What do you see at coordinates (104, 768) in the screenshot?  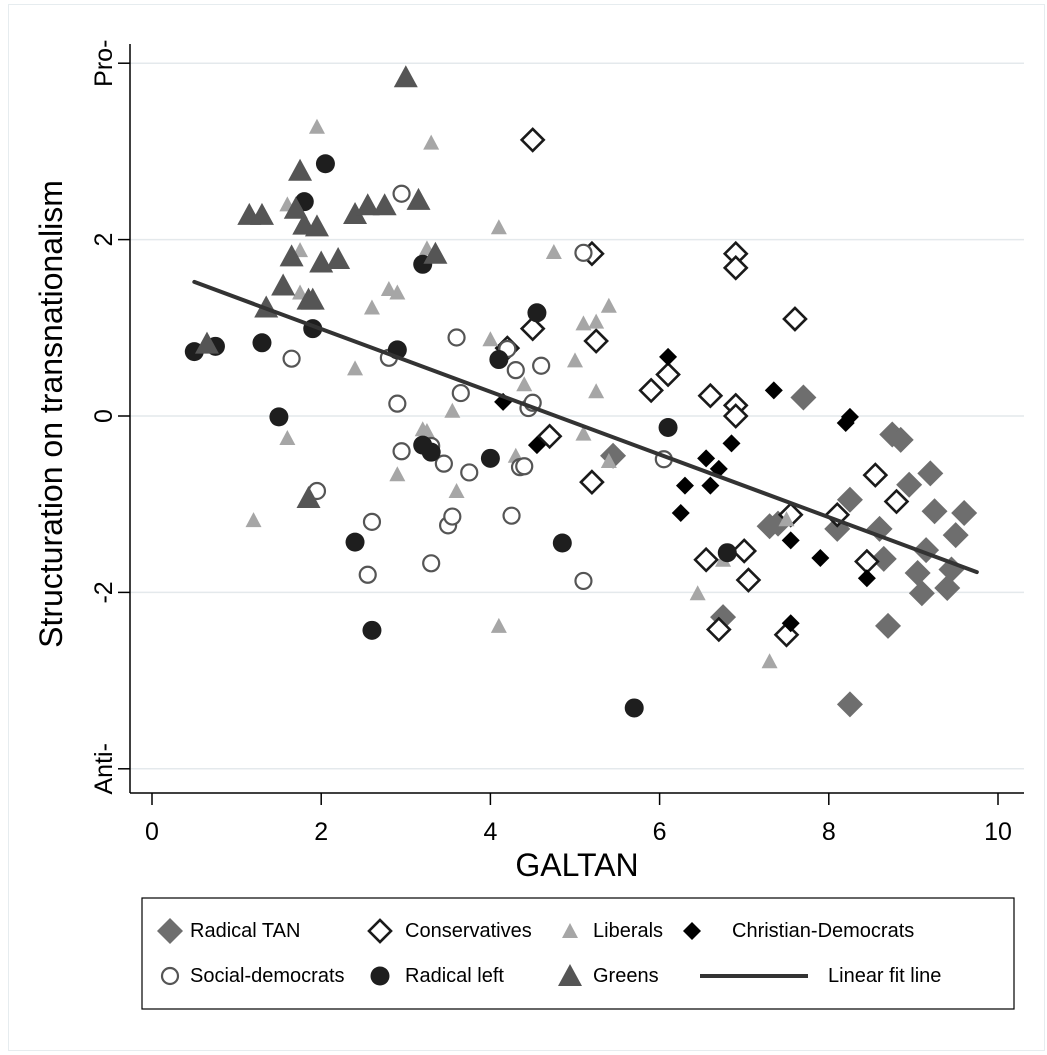 I see `y-tick-label: Anti-` at bounding box center [104, 768].